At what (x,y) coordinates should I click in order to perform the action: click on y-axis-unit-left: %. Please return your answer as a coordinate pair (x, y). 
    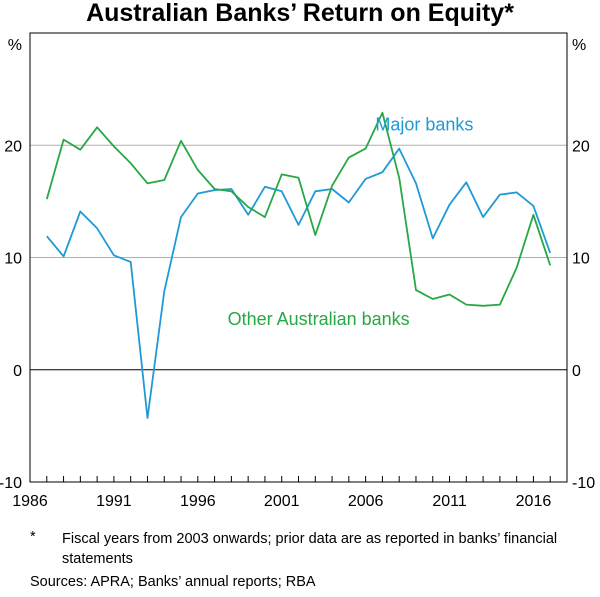
    Looking at the image, I should click on (15, 45).